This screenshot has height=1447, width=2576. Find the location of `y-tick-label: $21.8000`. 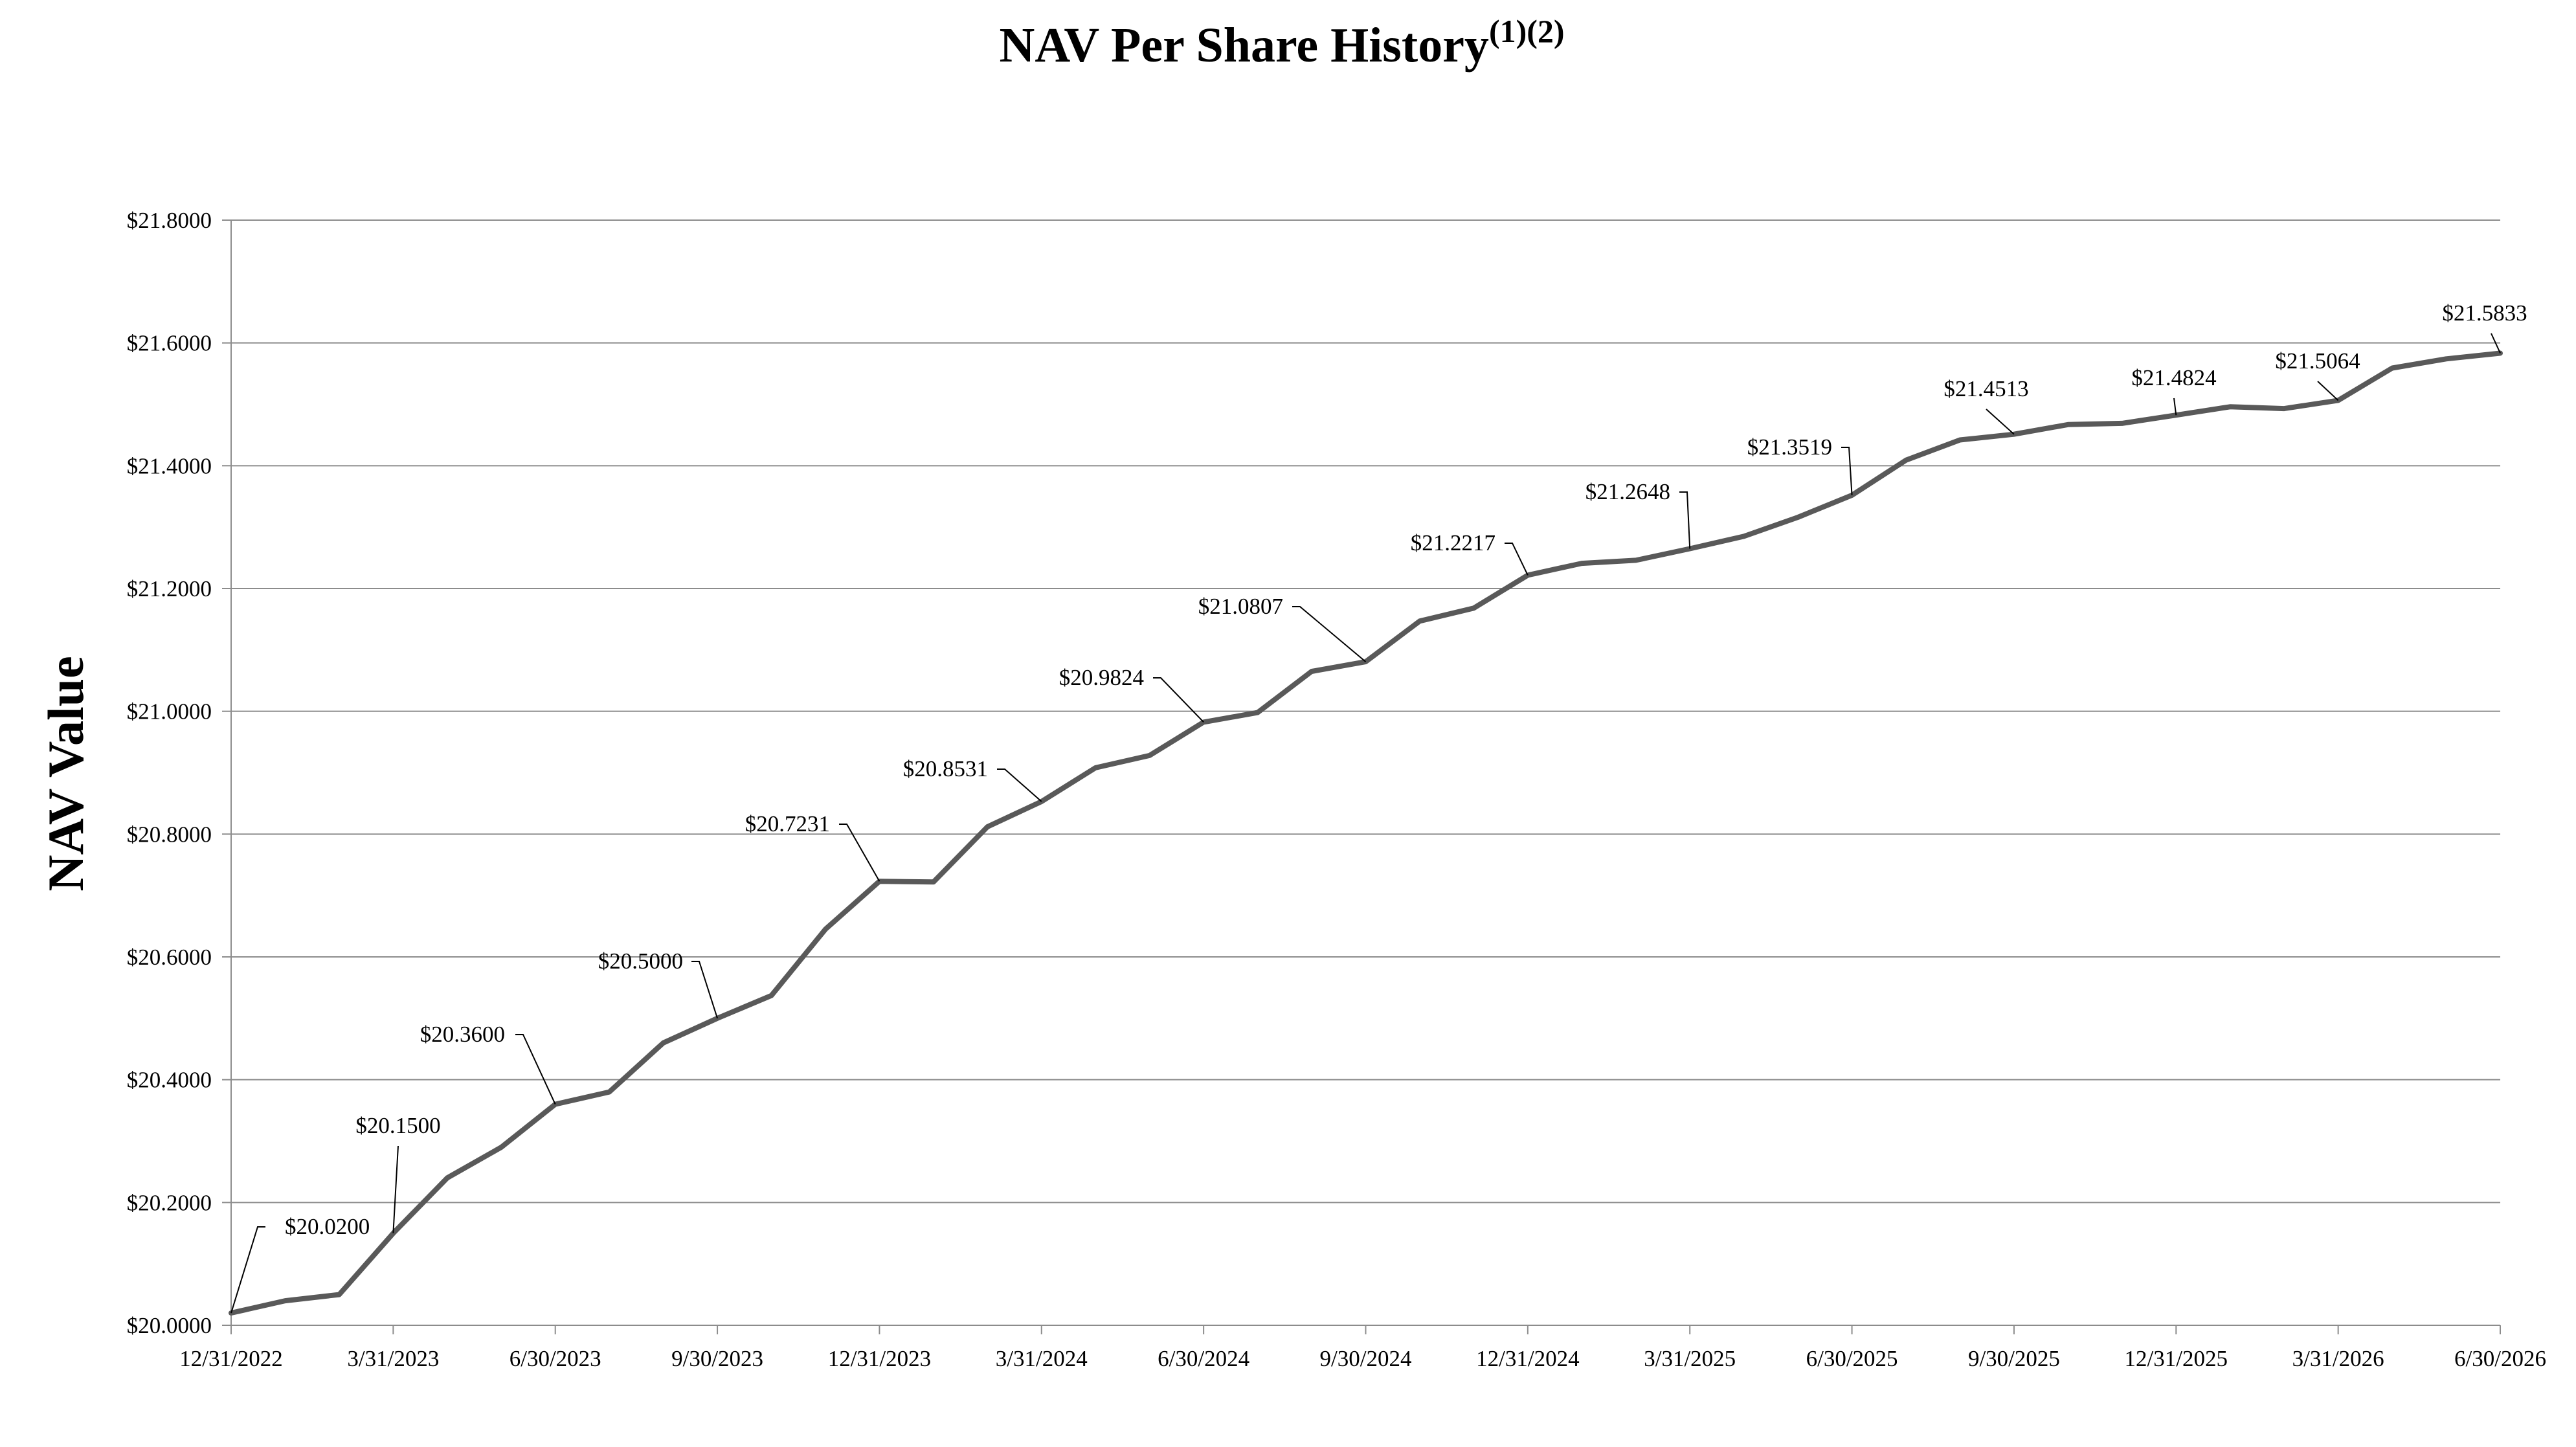

y-tick-label: $21.8000 is located at coordinates (169, 221).